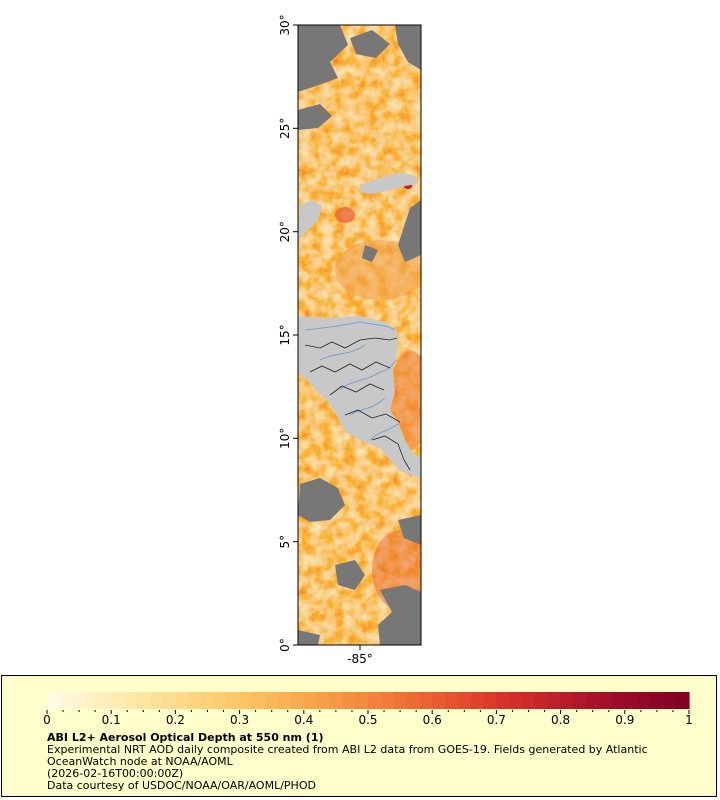 The image size is (720, 800). What do you see at coordinates (115, 773) in the screenshot?
I see `legend-date: (2026-02-16T00:00:00Z)` at bounding box center [115, 773].